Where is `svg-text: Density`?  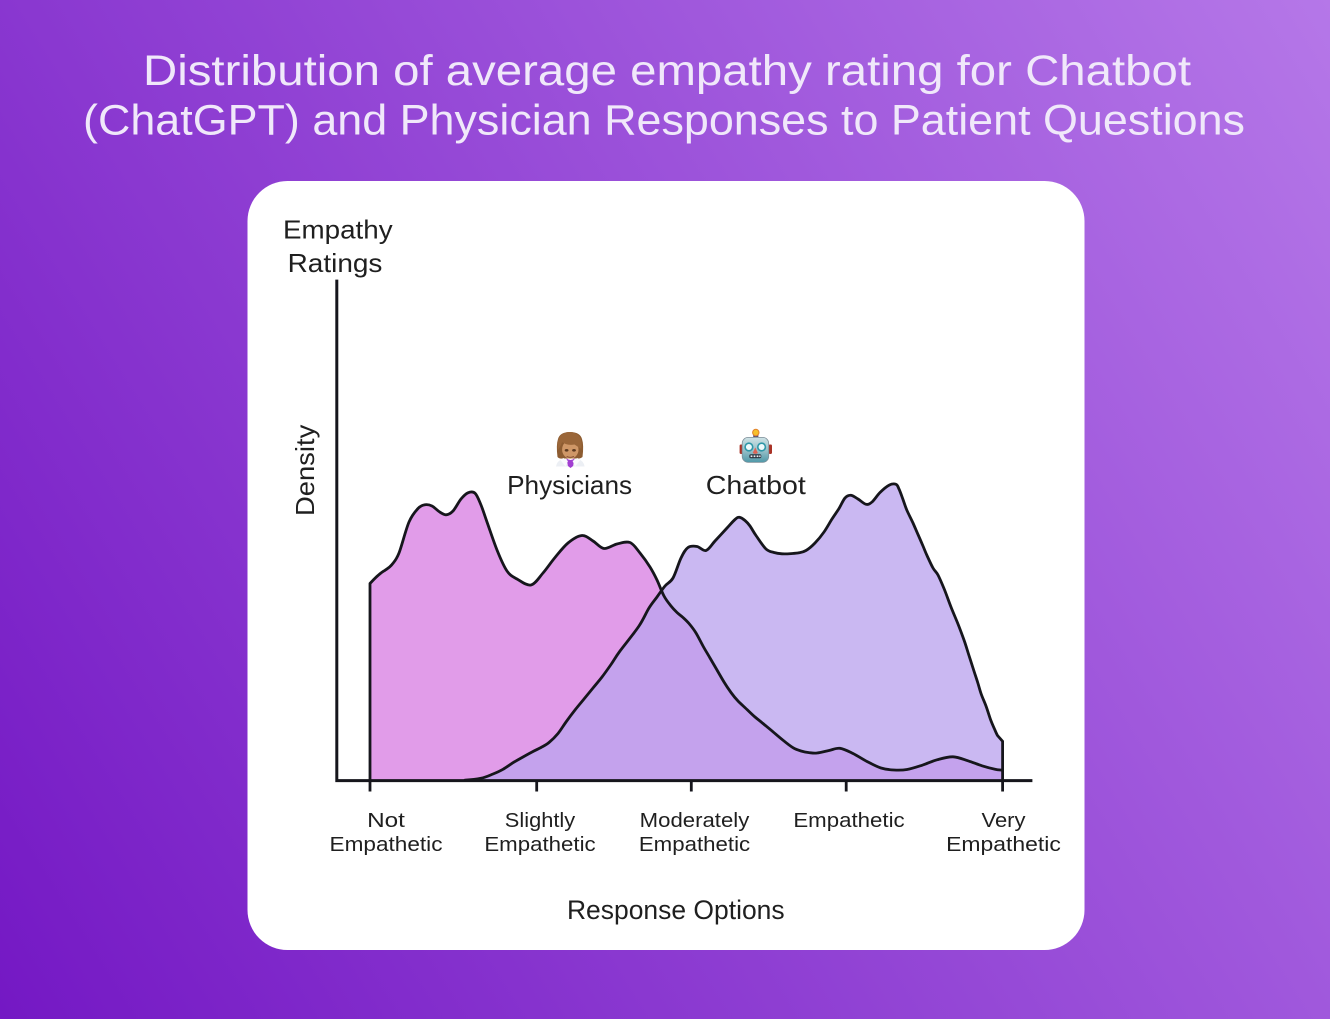 svg-text: Density is located at coordinates (305, 470).